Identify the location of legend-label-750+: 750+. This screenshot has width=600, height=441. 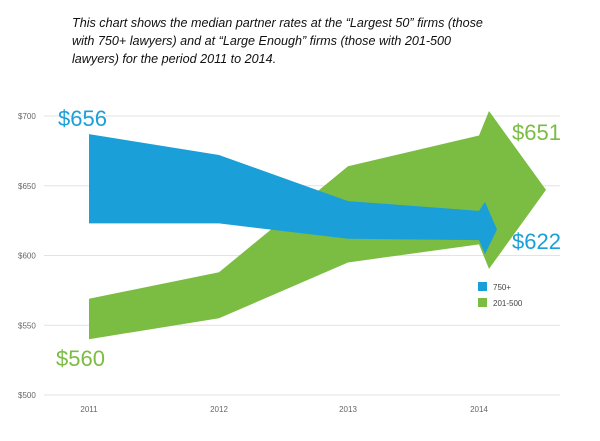
(502, 287).